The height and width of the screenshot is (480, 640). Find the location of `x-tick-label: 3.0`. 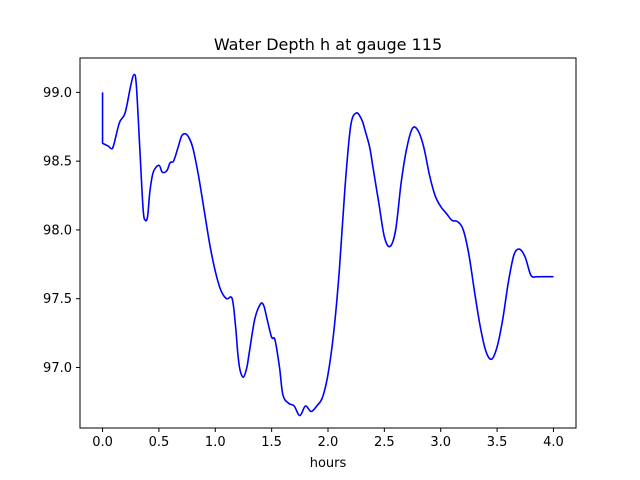

x-tick-label: 3.0 is located at coordinates (440, 442).